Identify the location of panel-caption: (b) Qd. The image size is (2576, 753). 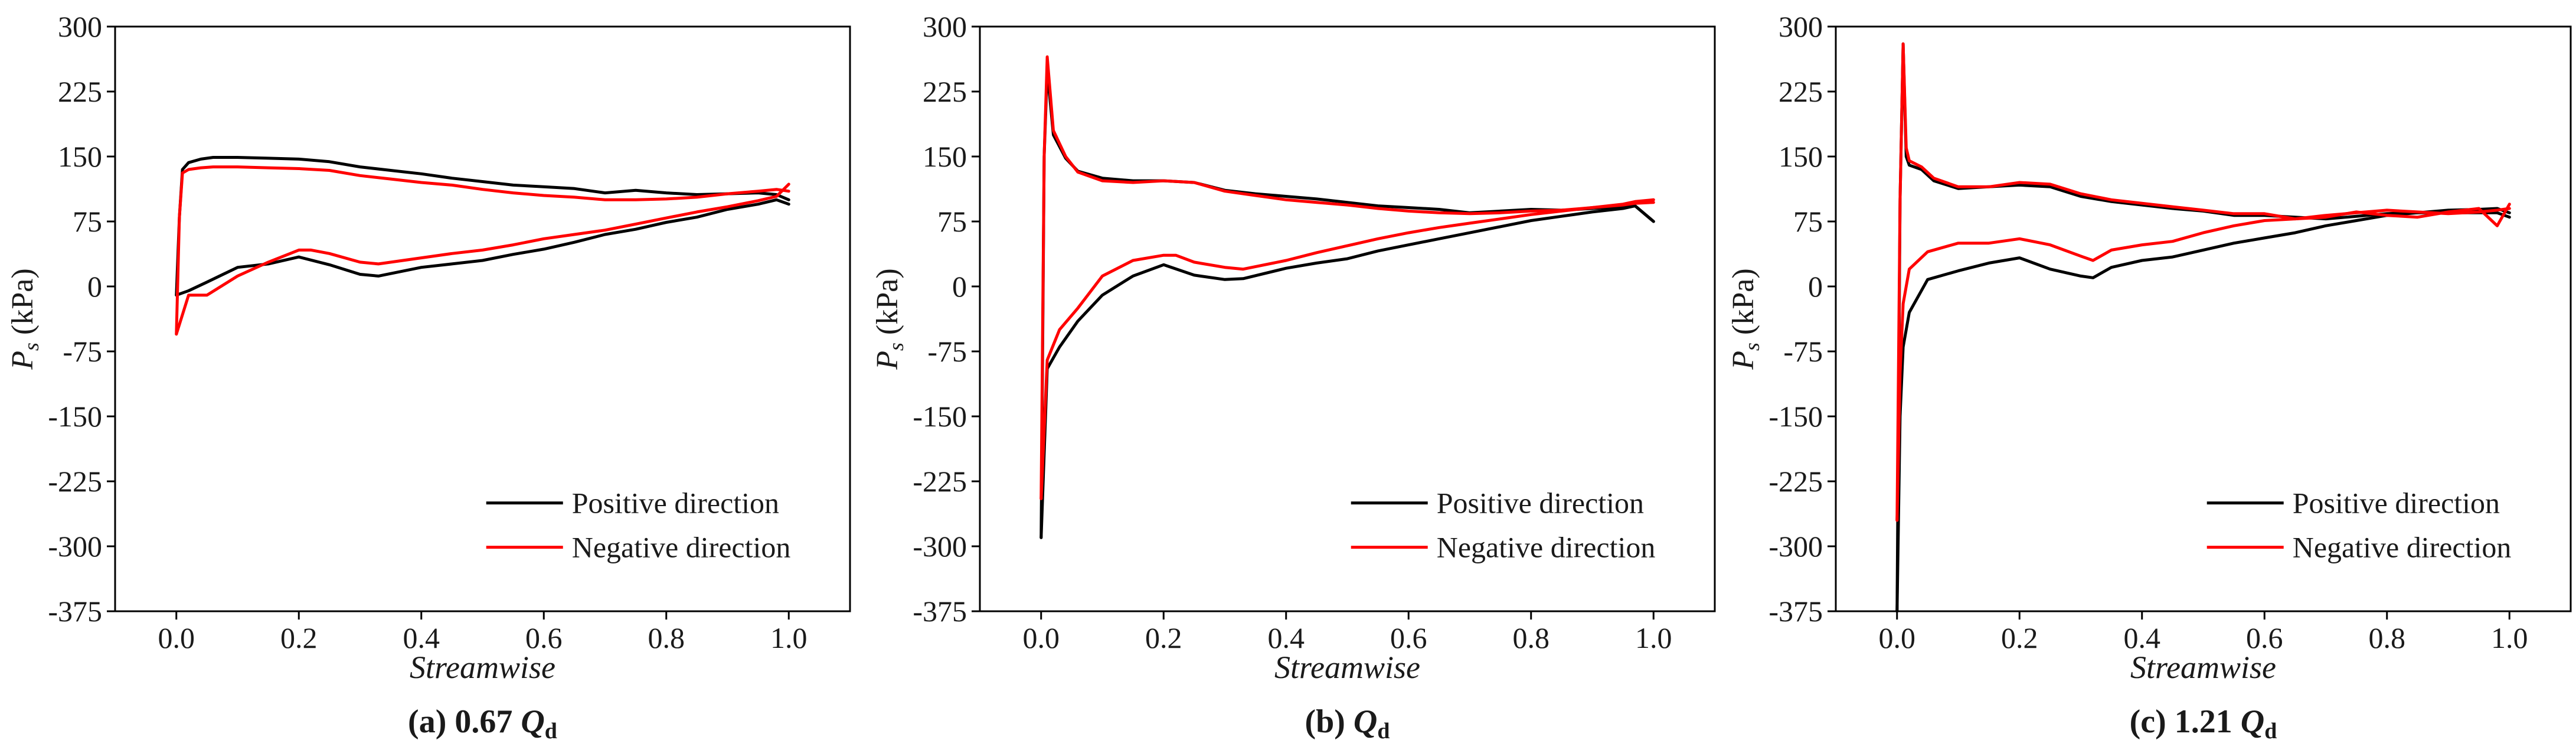
(1347, 723).